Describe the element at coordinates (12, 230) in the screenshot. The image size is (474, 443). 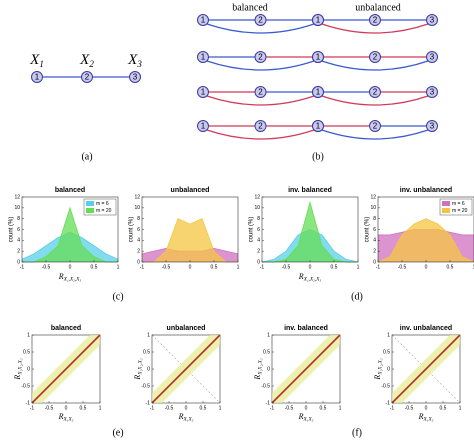
I see `y-axis-label: count (%)` at that location.